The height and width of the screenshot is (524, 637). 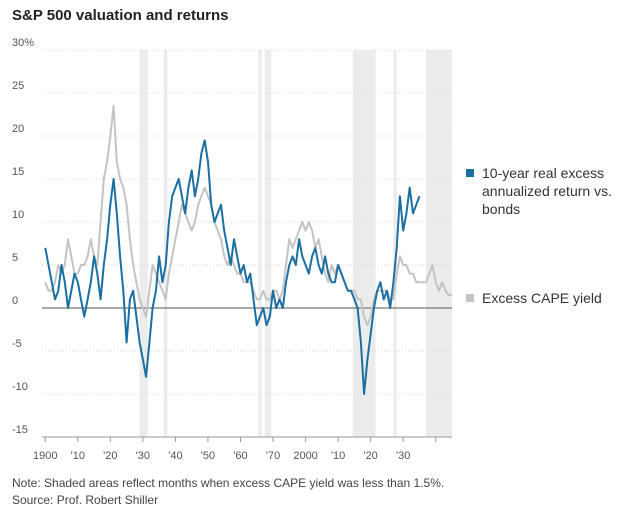 I want to click on y-tick-label: -10, so click(x=20, y=387).